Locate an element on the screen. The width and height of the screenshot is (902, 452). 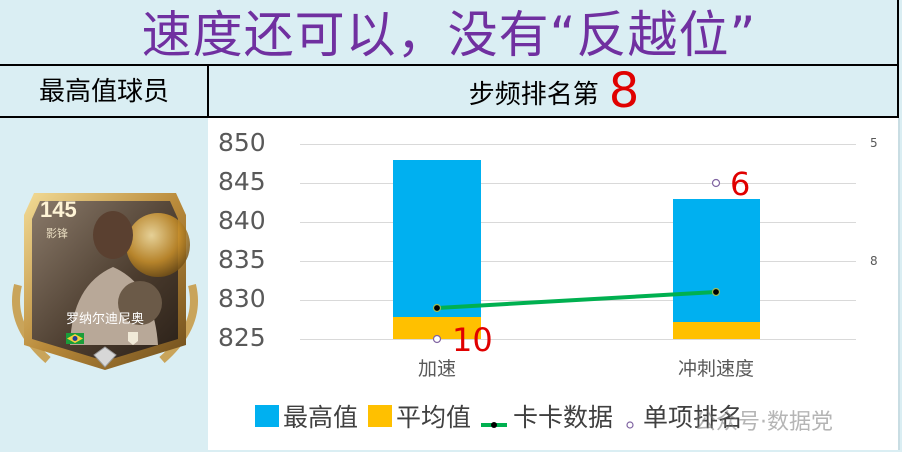
y-tick: 845 is located at coordinates (242, 181).